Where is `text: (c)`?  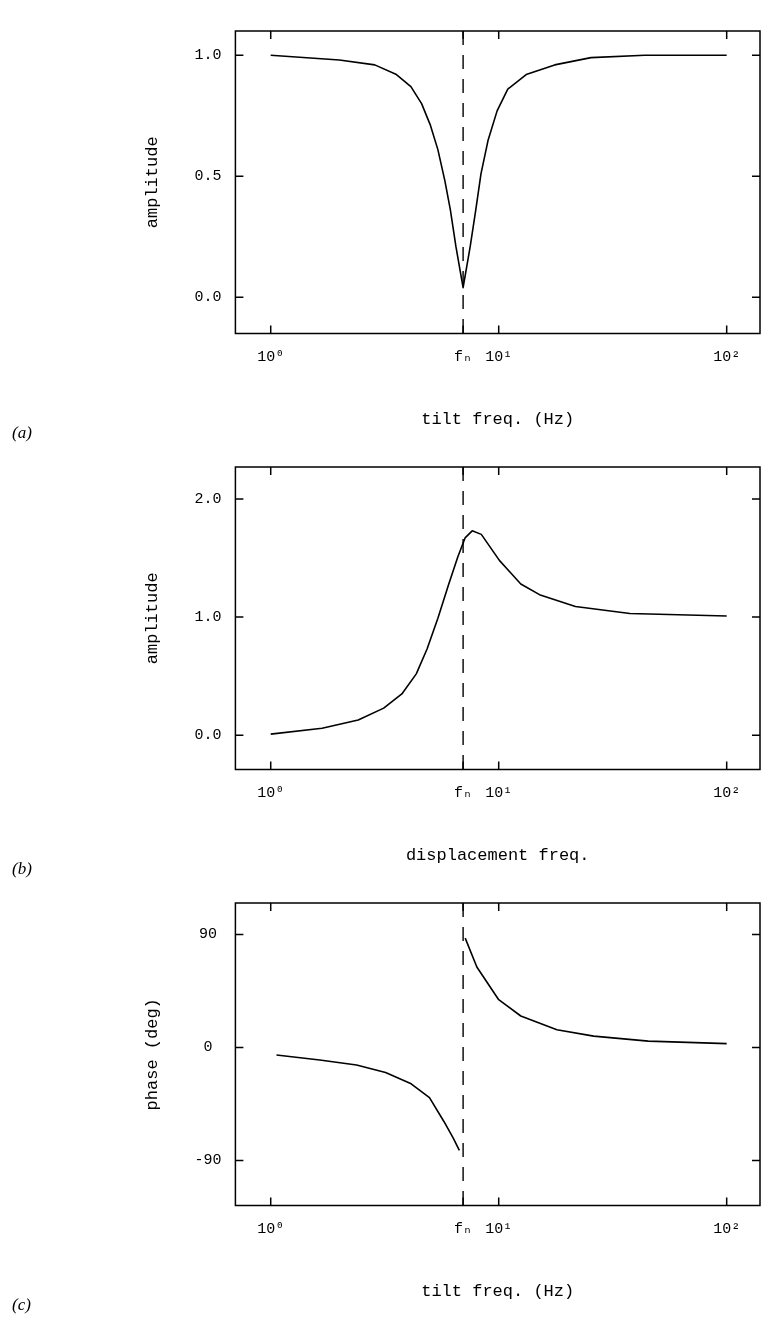 text: (c) is located at coordinates (22, 1305).